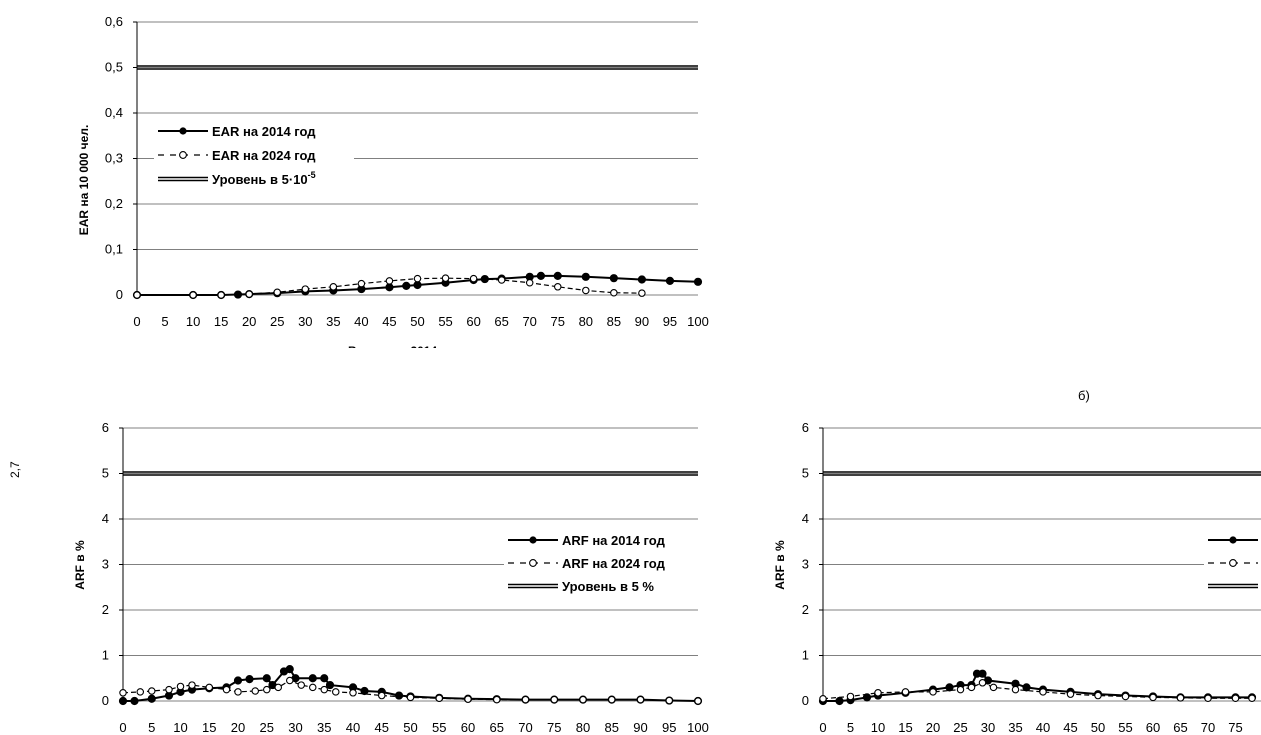 This screenshot has height=735, width=1261. Describe the element at coordinates (439, 727) in the screenshot. I see `arf1-xtick-11: 55` at that location.